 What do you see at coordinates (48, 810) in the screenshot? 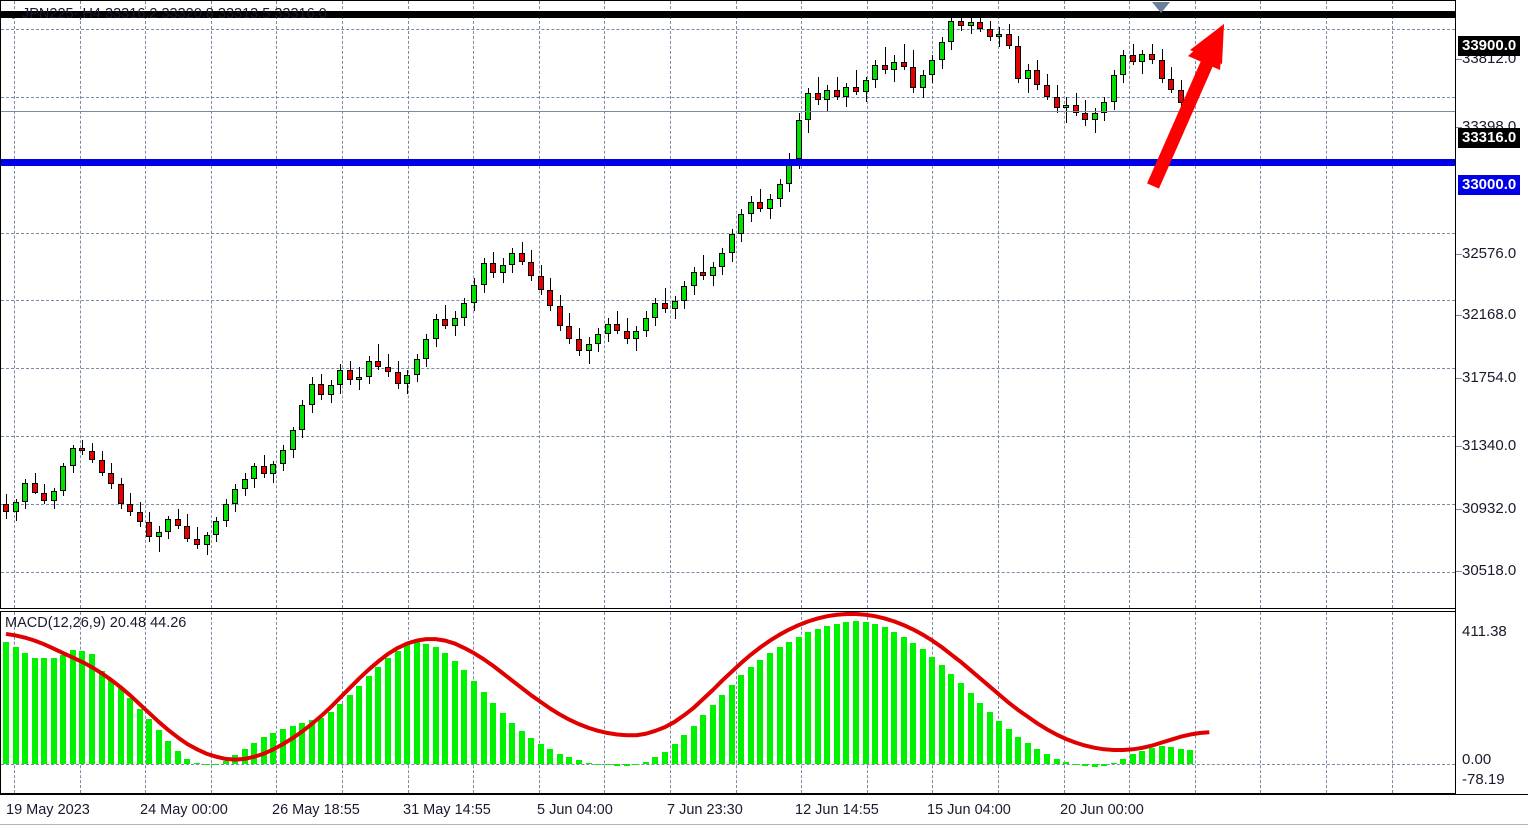
I see `time-axis-label: 19 May 2023` at bounding box center [48, 810].